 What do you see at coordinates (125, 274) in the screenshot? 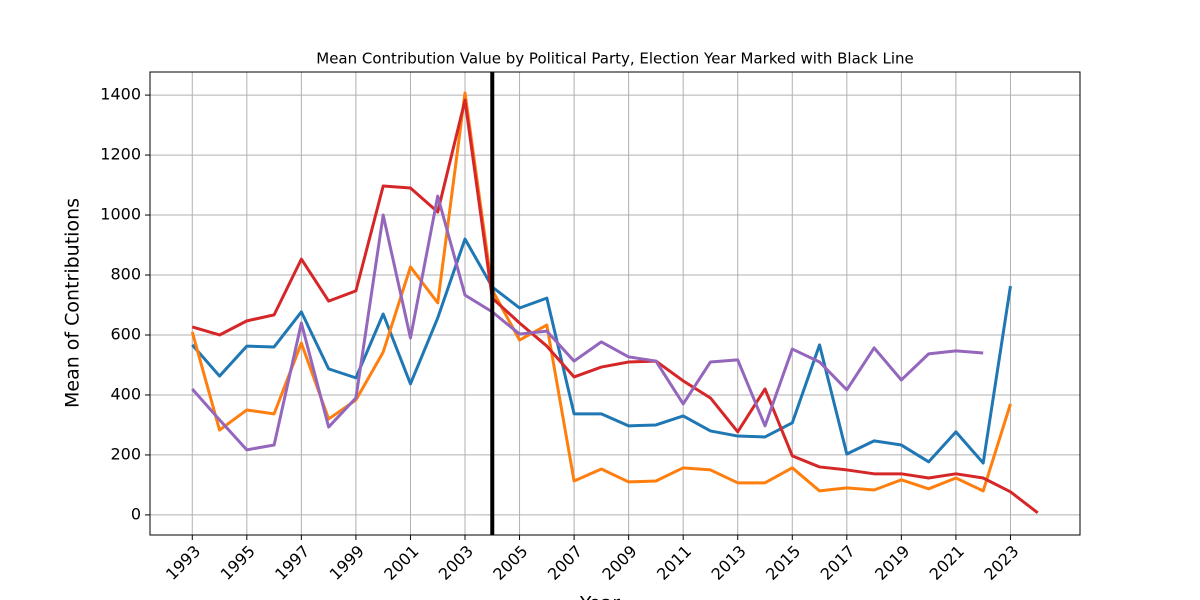
I see `y-tick-label: 800` at bounding box center [125, 274].